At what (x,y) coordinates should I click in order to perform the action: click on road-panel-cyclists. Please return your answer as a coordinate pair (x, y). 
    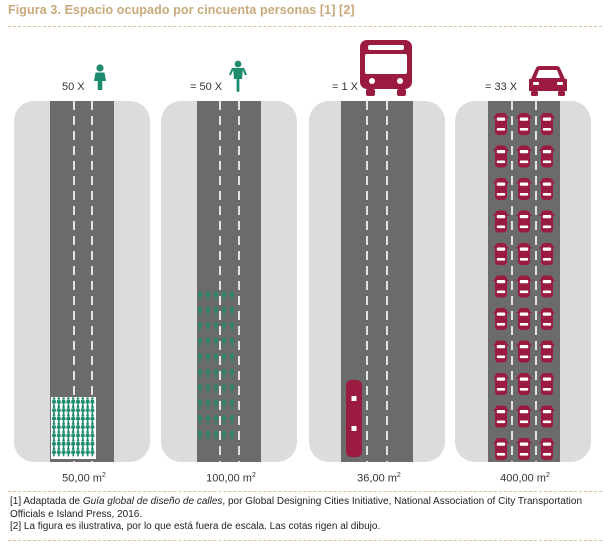
    Looking at the image, I should click on (229, 281).